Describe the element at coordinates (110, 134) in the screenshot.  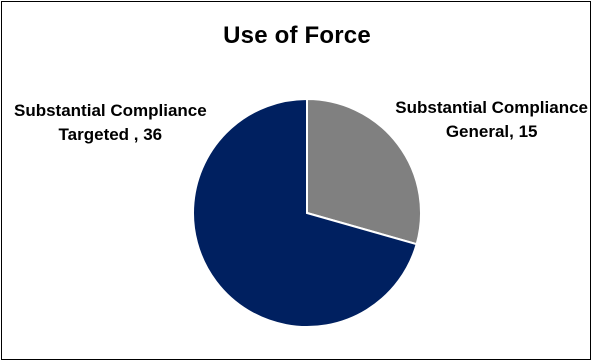
I see `data-label-targeted-line2: Targeted , 36` at that location.